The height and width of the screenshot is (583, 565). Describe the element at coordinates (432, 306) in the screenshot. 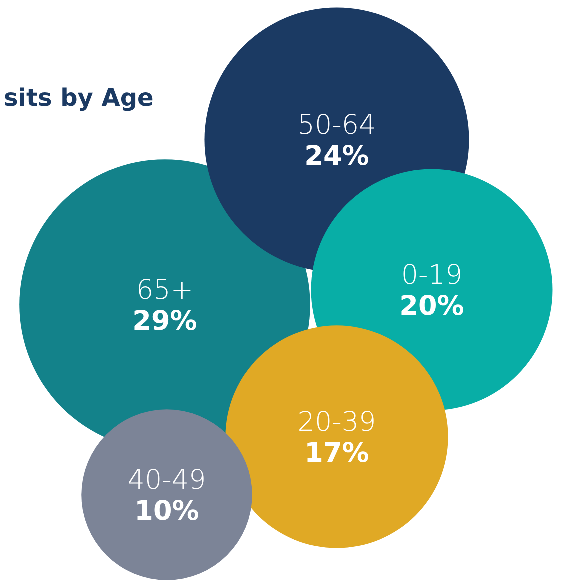

I see `data-label: 20%` at that location.